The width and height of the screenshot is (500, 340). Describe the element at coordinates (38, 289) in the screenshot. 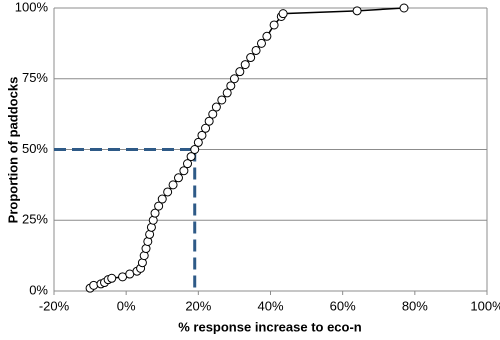

I see `y-tick-label: 0%` at that location.